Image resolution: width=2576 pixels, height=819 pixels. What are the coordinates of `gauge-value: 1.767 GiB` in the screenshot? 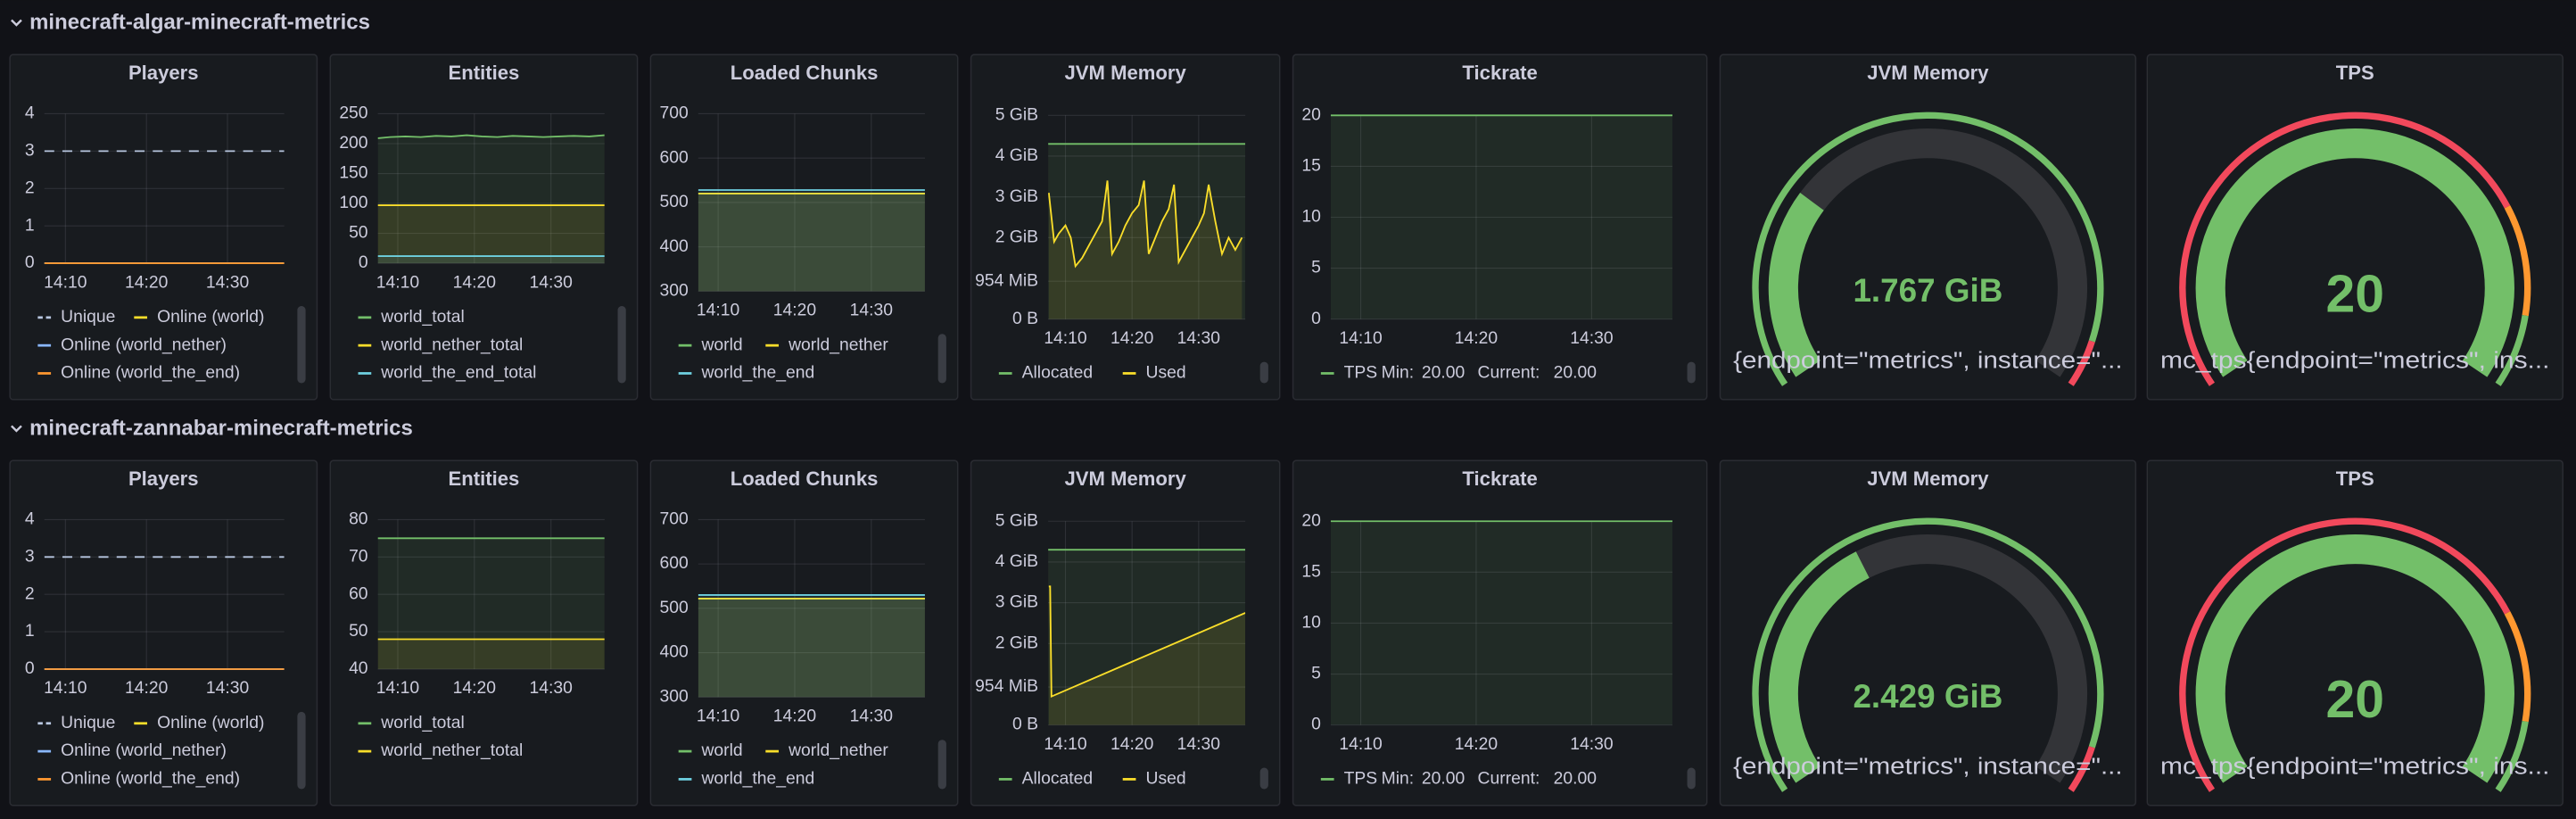 It's located at (1928, 291).